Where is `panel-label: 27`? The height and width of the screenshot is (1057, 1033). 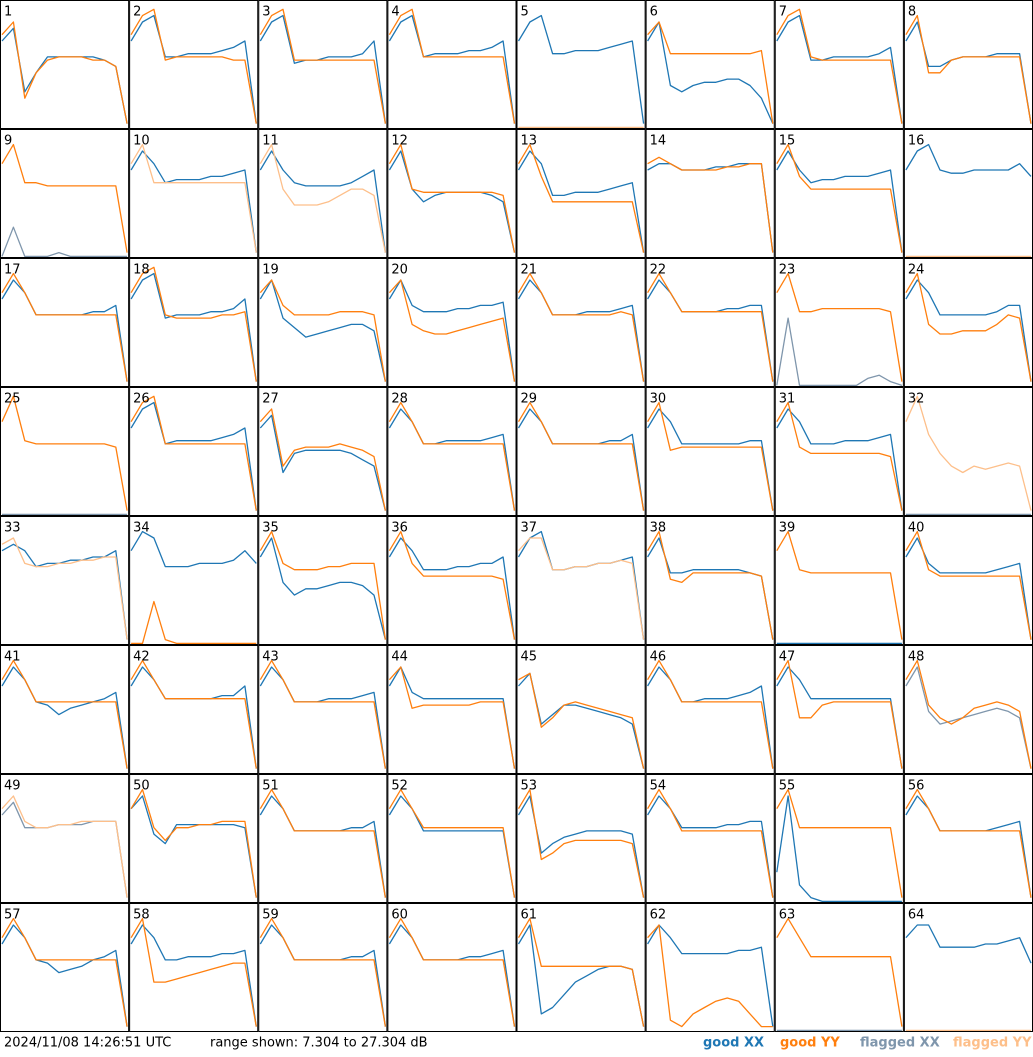
panel-label: 27 is located at coordinates (270, 399).